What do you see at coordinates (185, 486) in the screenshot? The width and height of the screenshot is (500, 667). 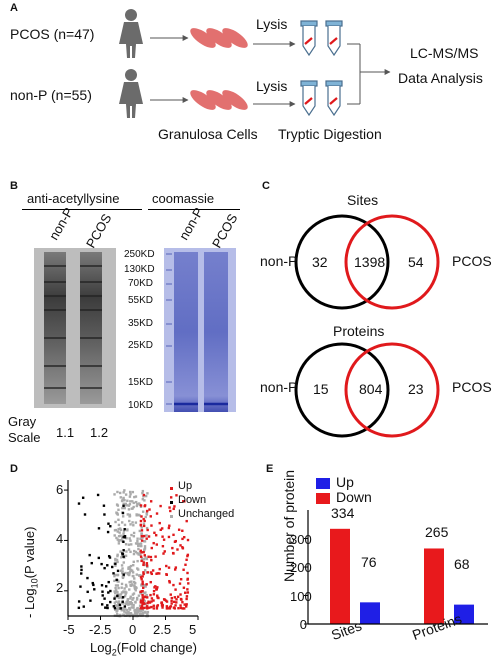 I see `legend-up-label: Up` at bounding box center [185, 486].